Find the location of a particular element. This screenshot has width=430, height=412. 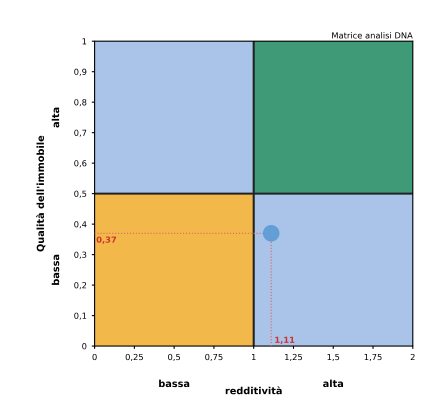

x-axis-title: redditività is located at coordinates (254, 390).